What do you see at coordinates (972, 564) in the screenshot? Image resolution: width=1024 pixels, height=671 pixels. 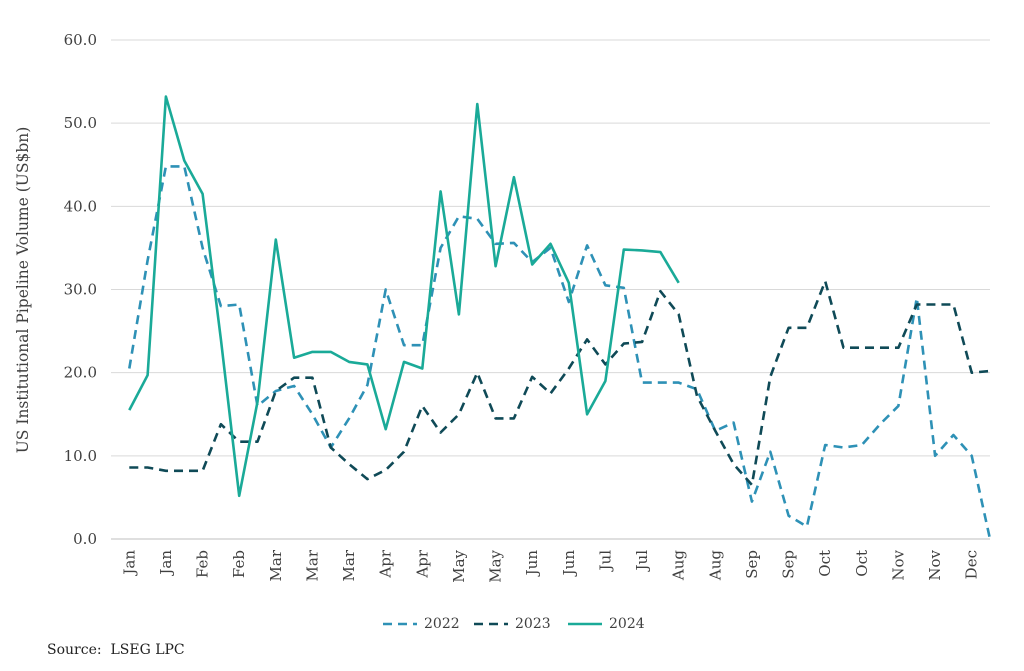 I see `x-tick-label: Dec` at bounding box center [972, 564].